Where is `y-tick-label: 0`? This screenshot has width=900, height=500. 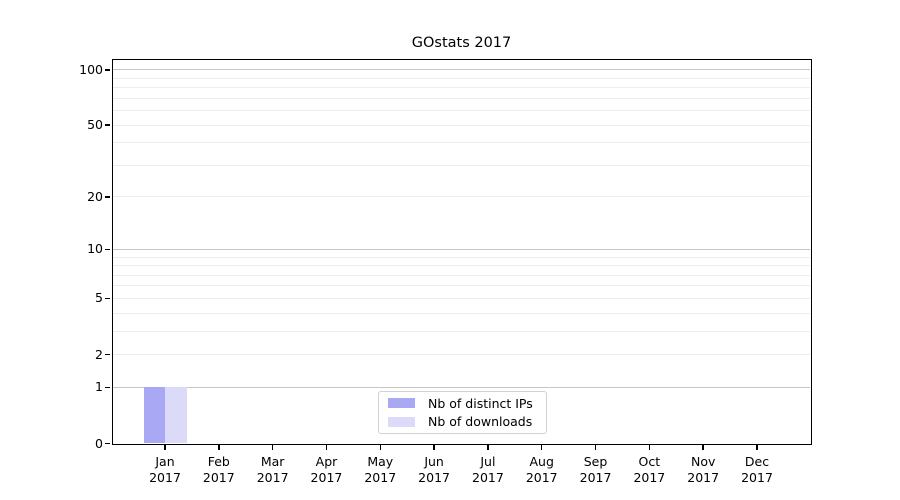
y-tick-label: 0 is located at coordinates (99, 443).